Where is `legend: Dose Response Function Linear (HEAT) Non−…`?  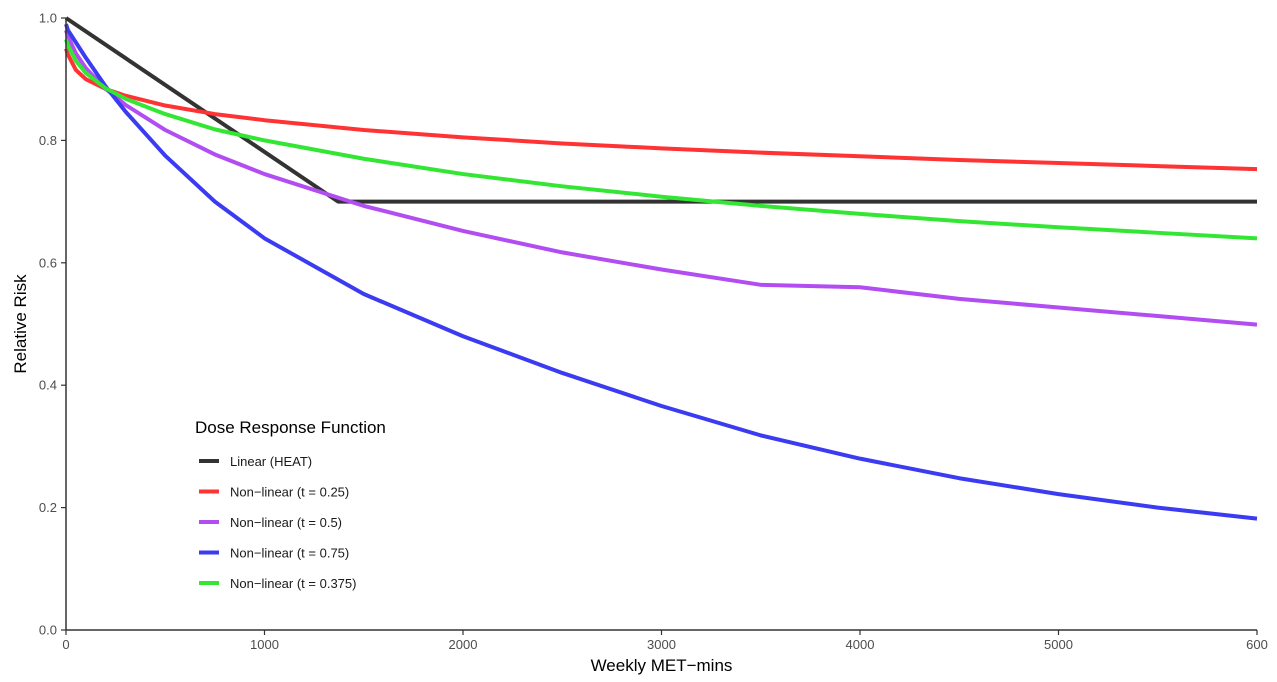 legend: Dose Response Function Linear (HEAT) Non−… is located at coordinates (290, 504).